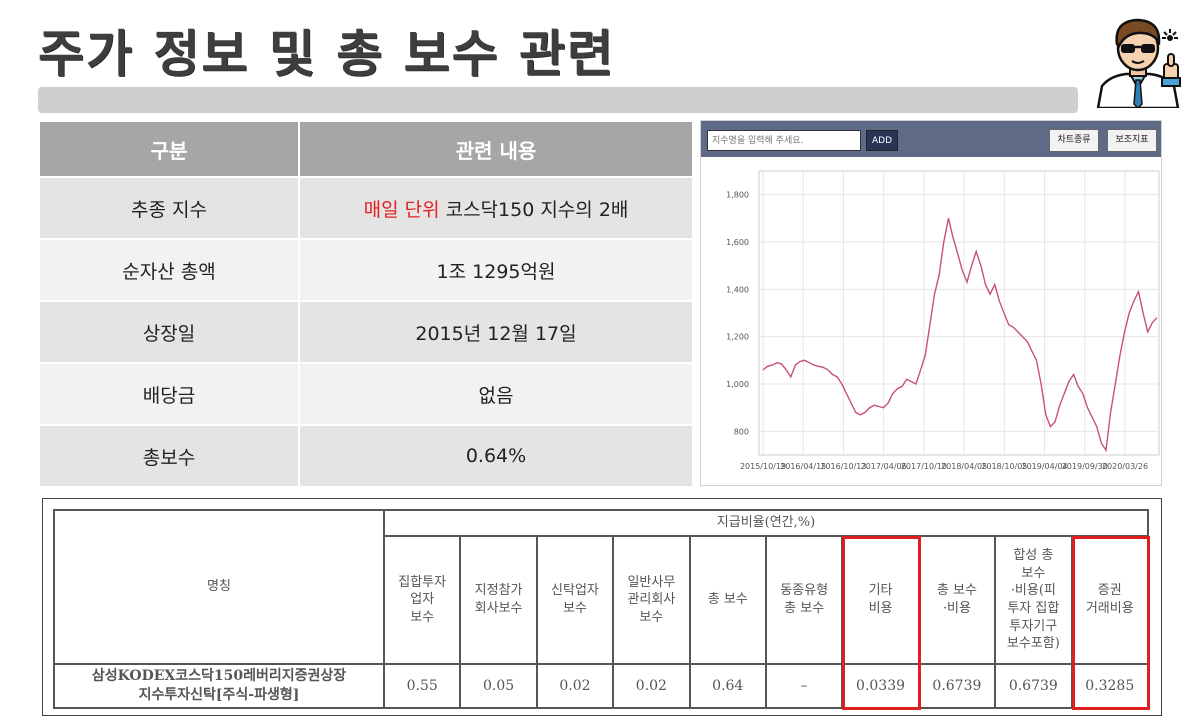 The width and height of the screenshot is (1200, 720). What do you see at coordinates (880, 600) in the screenshot?
I see `fee-other-cost-header: 기타 비용` at bounding box center [880, 600].